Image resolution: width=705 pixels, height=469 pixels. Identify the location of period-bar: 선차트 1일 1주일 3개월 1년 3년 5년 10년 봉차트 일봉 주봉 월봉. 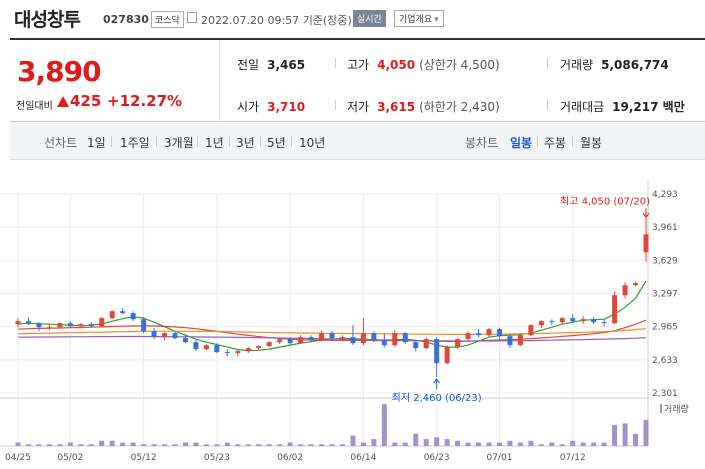
(357, 141).